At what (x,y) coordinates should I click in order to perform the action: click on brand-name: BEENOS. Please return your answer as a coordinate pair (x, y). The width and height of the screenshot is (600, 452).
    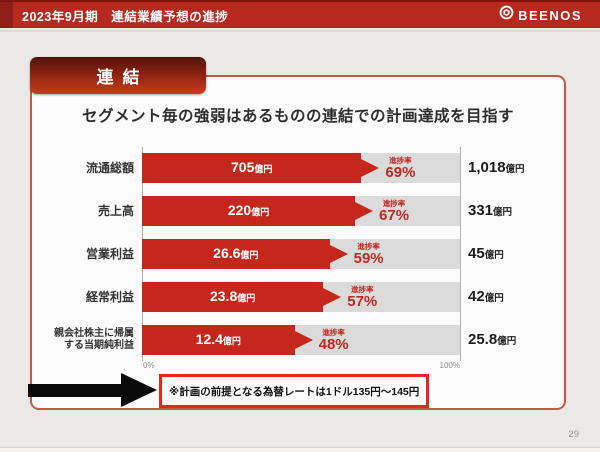
    Looking at the image, I should click on (550, 15).